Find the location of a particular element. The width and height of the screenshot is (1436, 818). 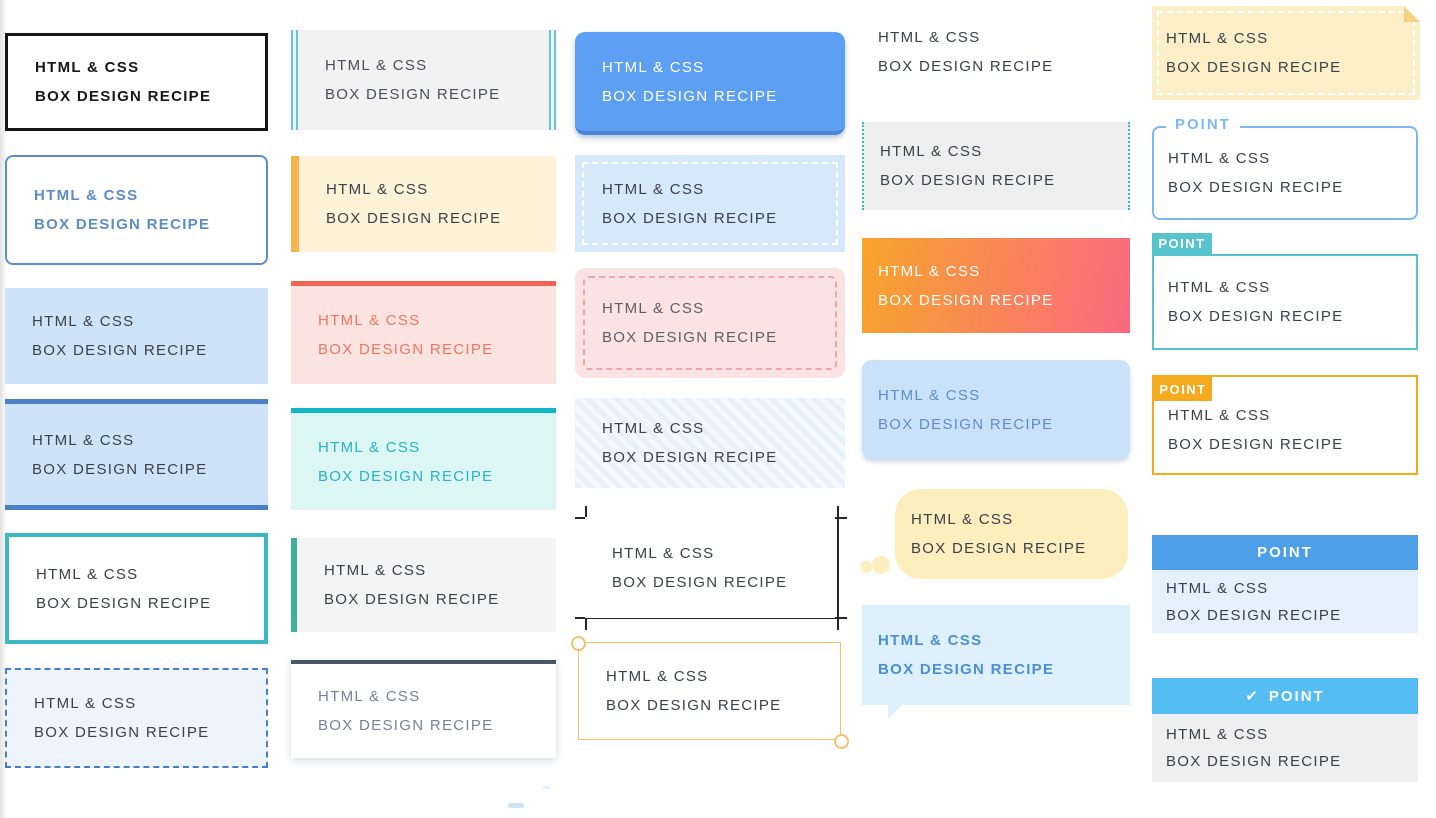

box-gradient-orange-pink: HTML & CSS BOX DESIGN RECIPE is located at coordinates (996, 285).